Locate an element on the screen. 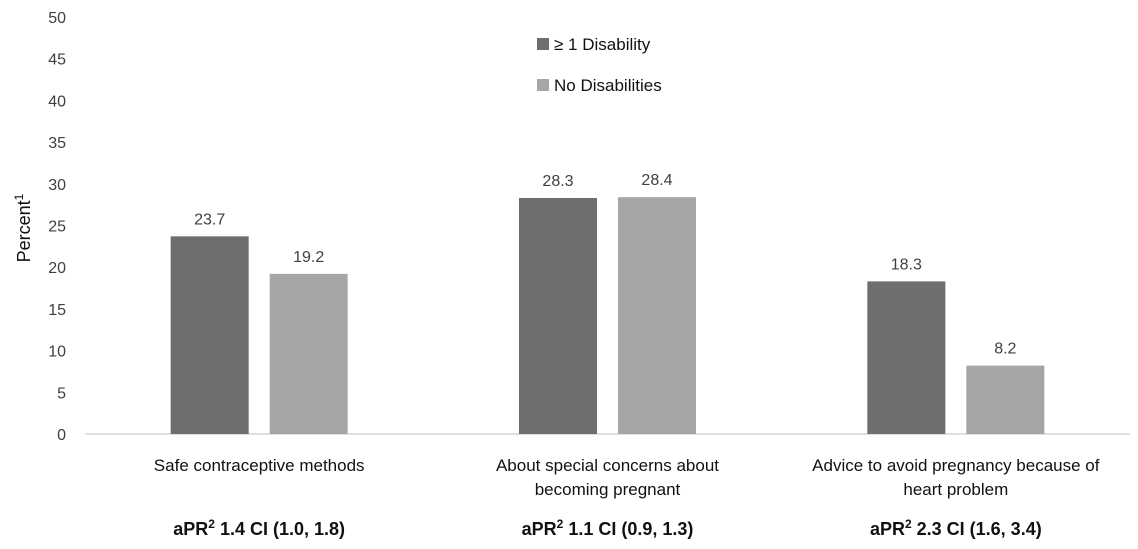 The image size is (1138, 549). data-label: 28.3 is located at coordinates (557, 181).